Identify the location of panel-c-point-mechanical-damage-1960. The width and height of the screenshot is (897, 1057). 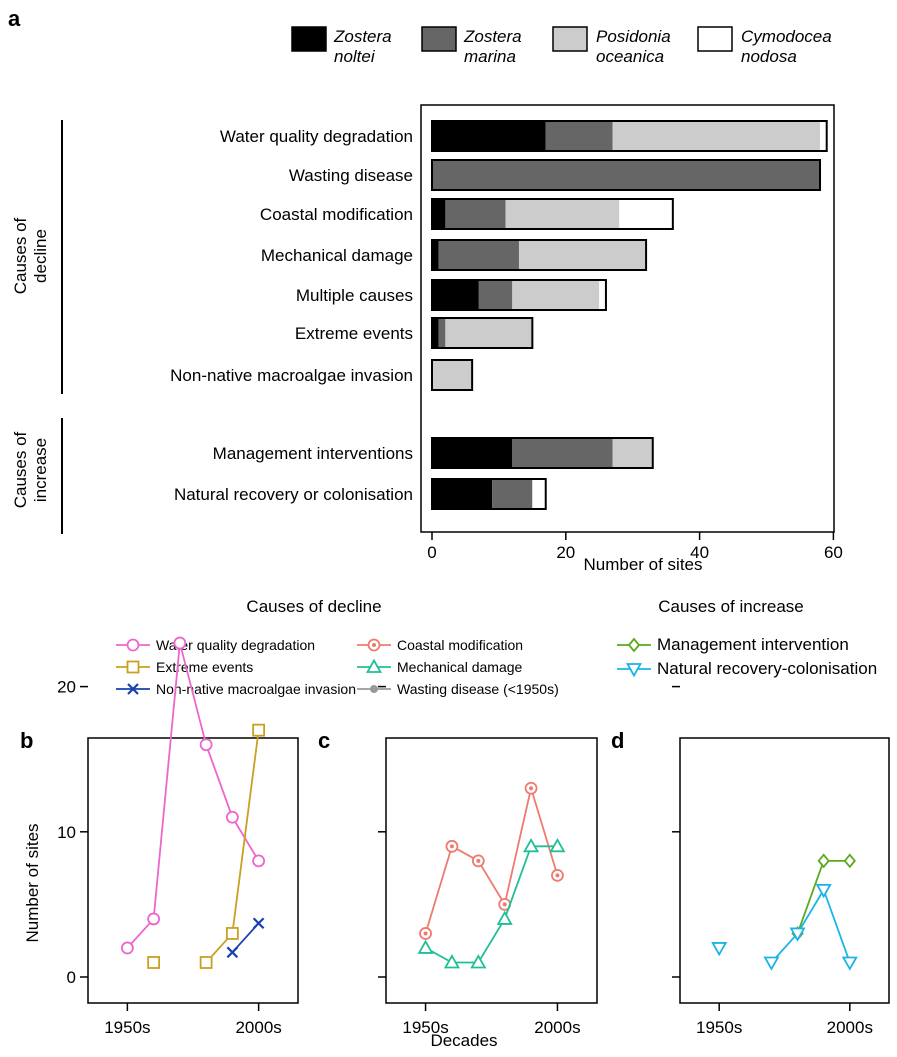
(451, 961).